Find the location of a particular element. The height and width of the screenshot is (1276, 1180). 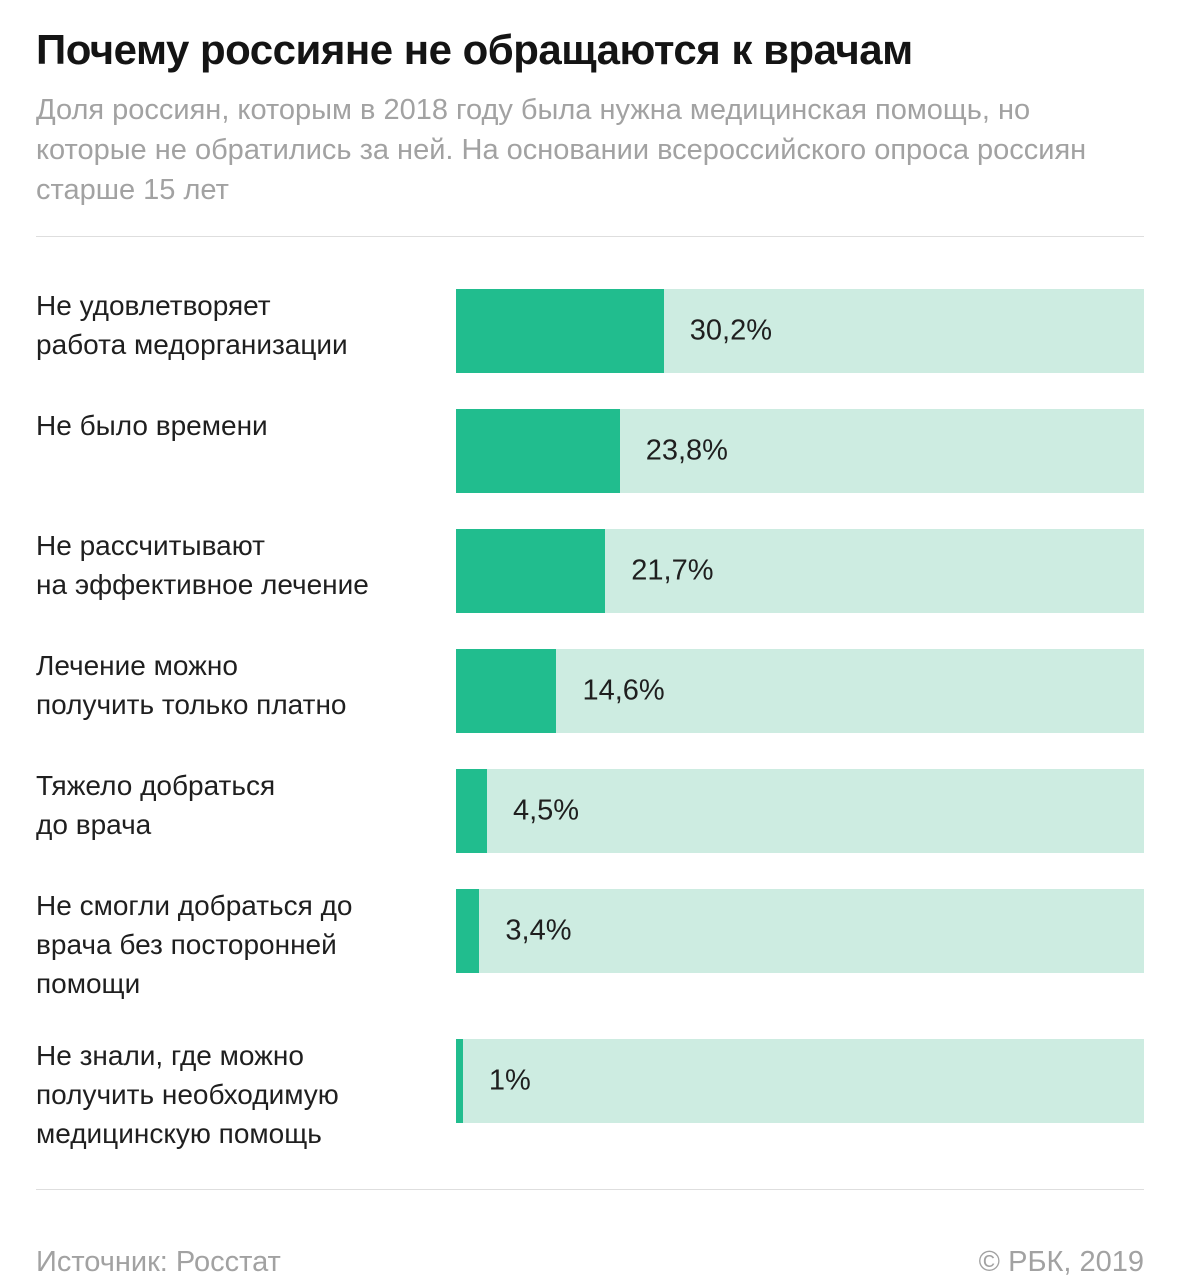

bar-track: 3,4% is located at coordinates (800, 931).